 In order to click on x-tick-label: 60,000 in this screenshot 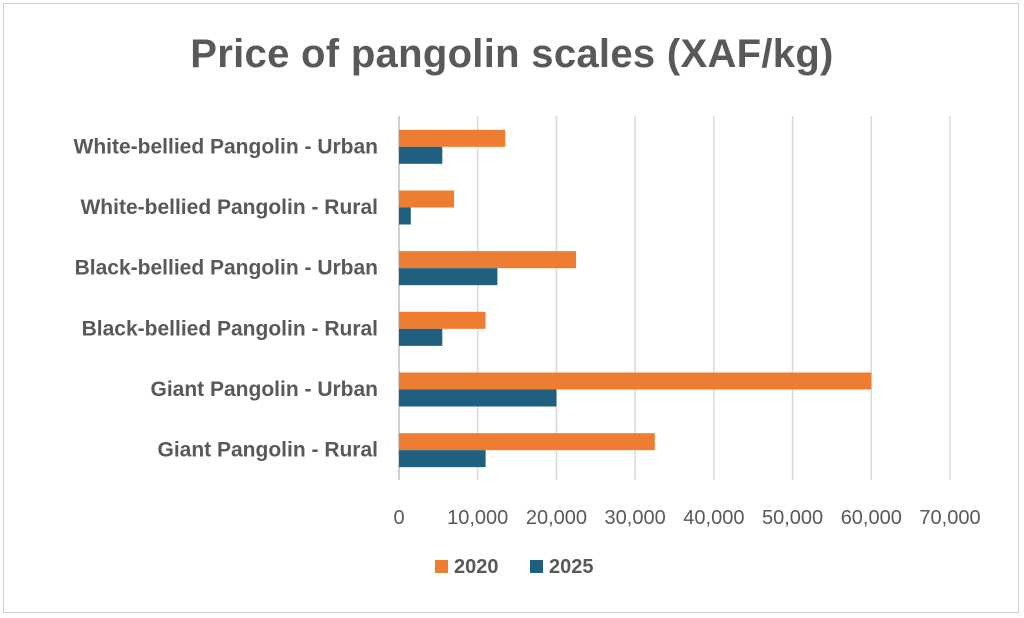, I will do `click(871, 518)`.